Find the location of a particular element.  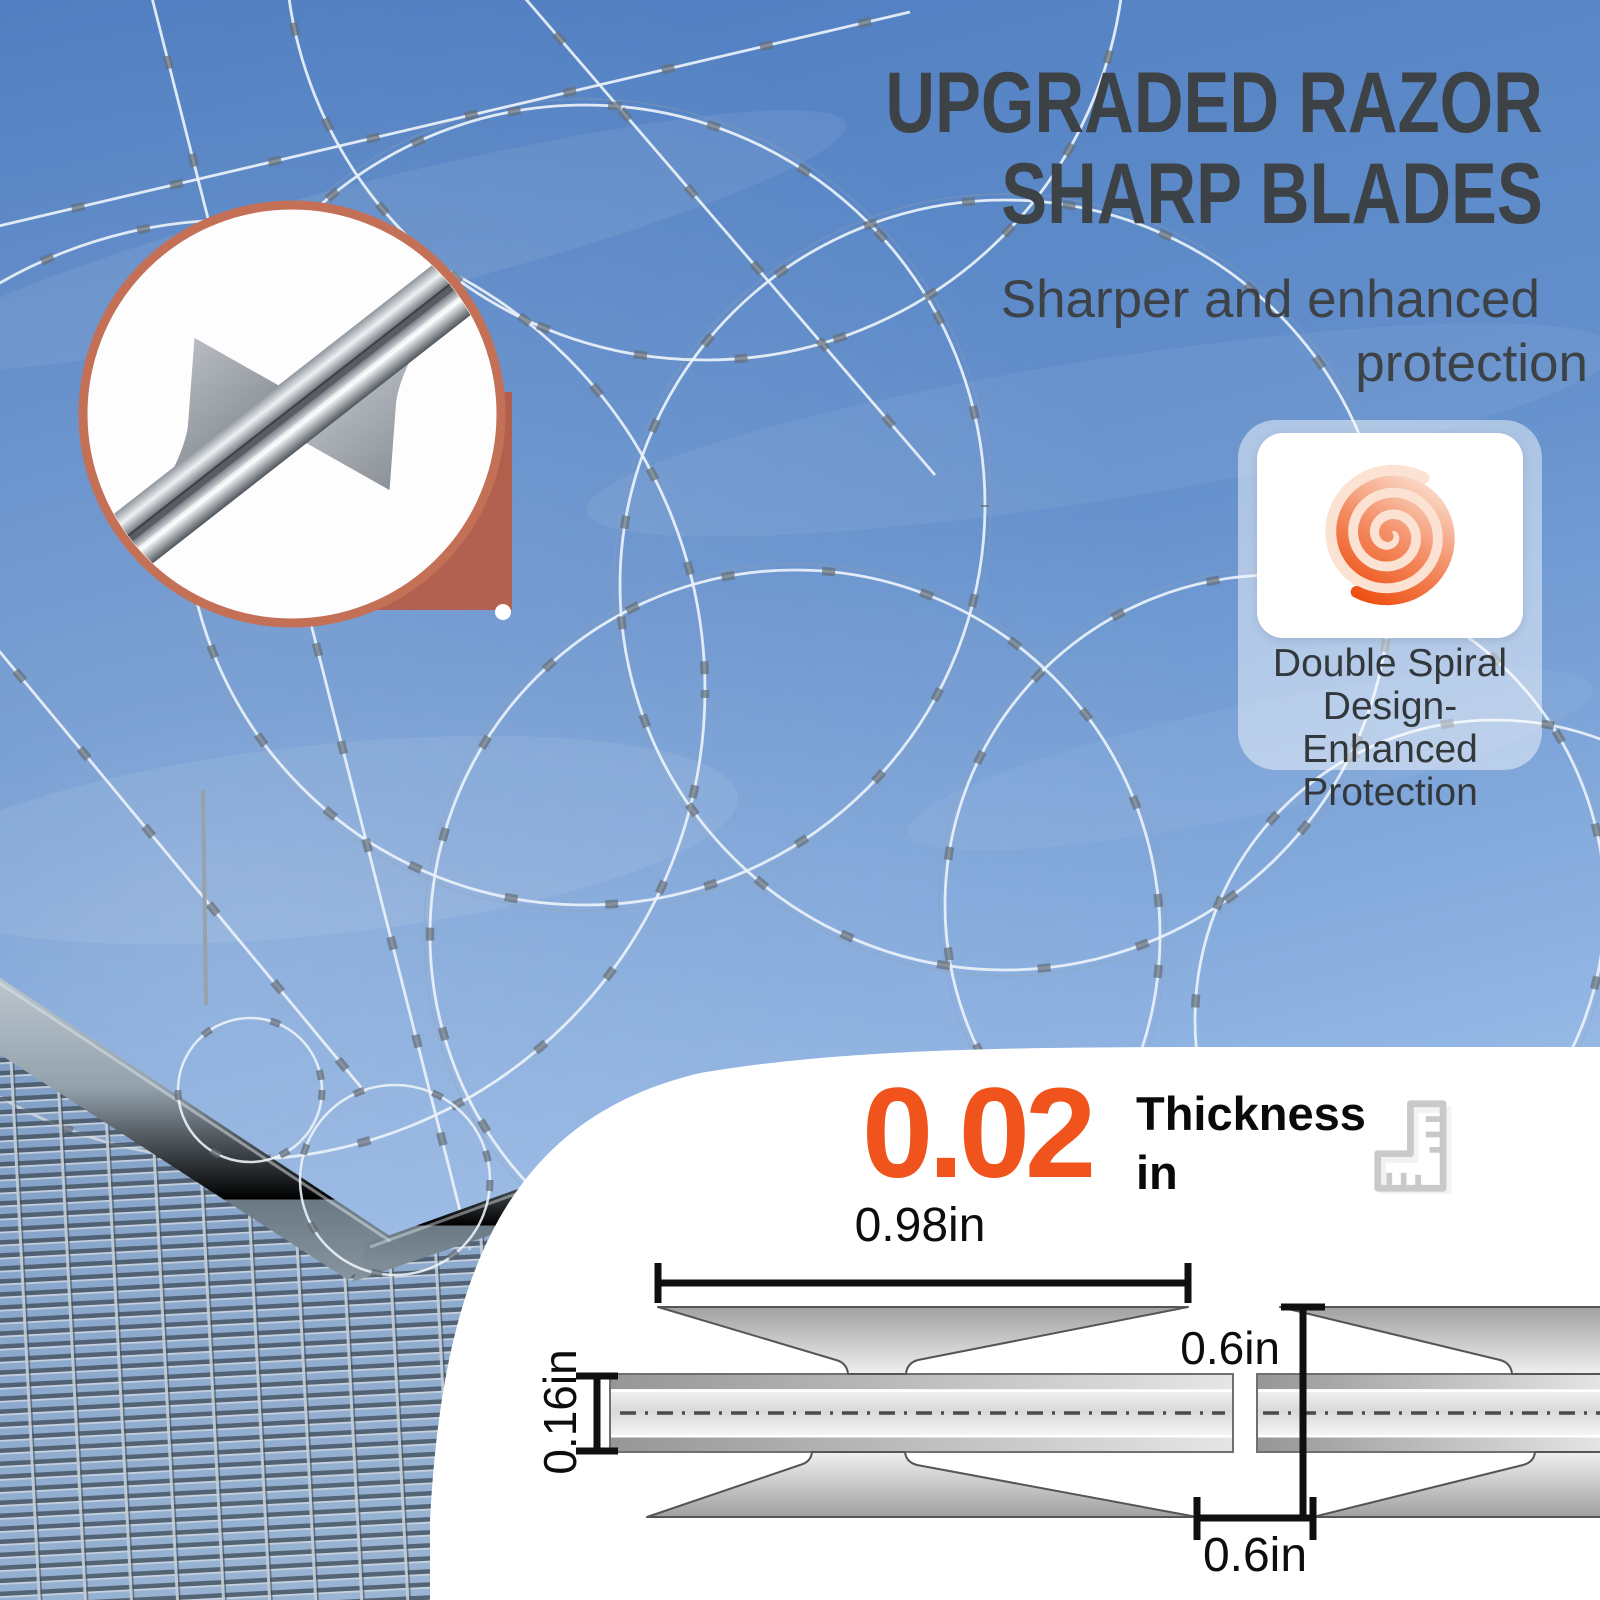

subtitle-line1: Sharper and enhanced is located at coordinates (1270, 299).